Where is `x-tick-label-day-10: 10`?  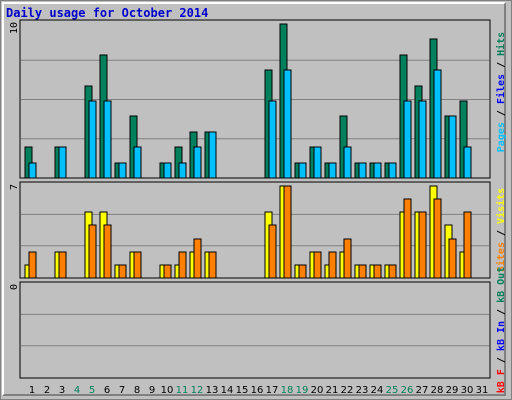 x-tick-label-day-10: 10 is located at coordinates (167, 390).